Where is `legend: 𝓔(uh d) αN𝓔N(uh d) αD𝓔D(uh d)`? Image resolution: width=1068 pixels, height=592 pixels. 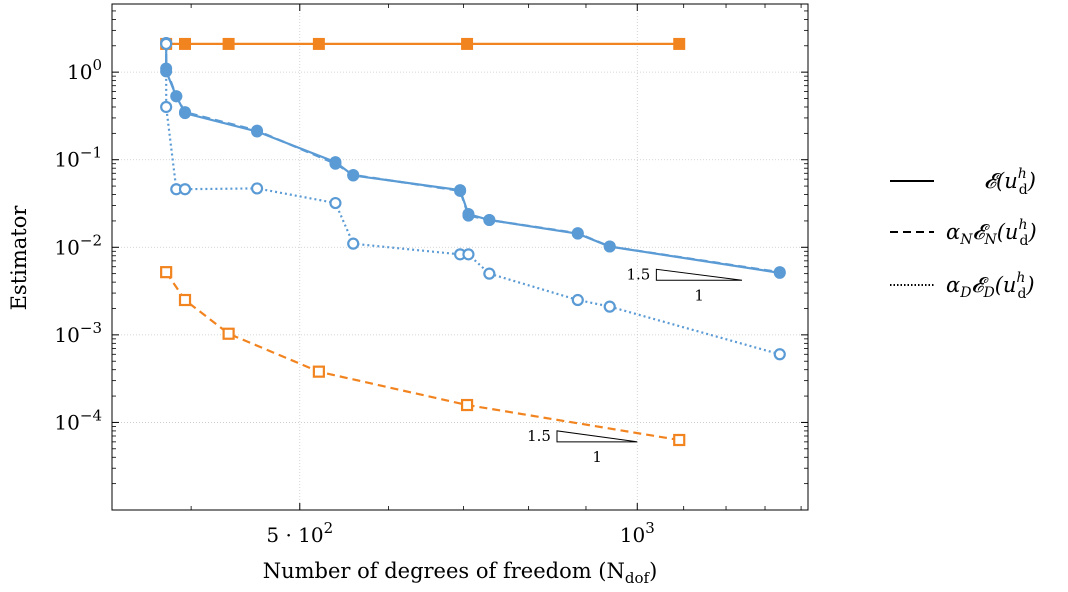
legend: 𝓔(uh d) αN𝓔N(uh d) αD𝓔D(uh d) is located at coordinates (963, 234).